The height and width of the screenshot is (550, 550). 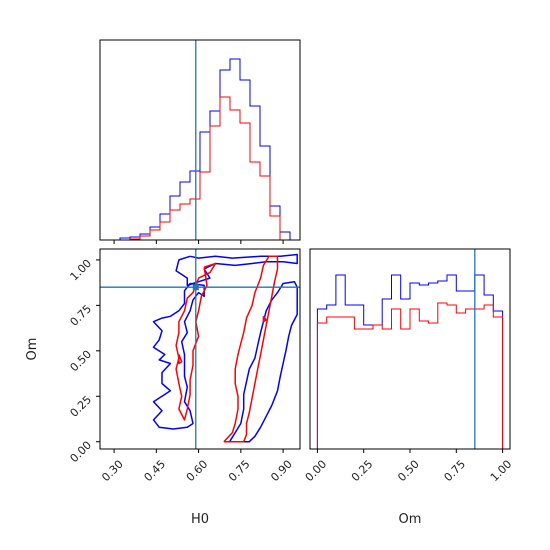 I want to click on contour-truth-marker, so click(x=195, y=287).